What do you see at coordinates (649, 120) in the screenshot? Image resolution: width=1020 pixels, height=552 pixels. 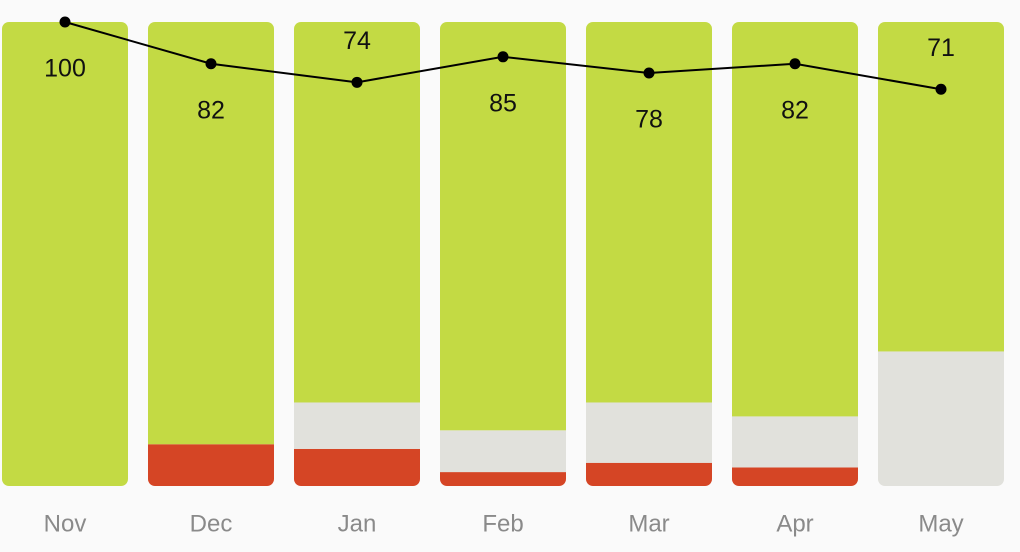 I see `value-label: 78` at bounding box center [649, 120].